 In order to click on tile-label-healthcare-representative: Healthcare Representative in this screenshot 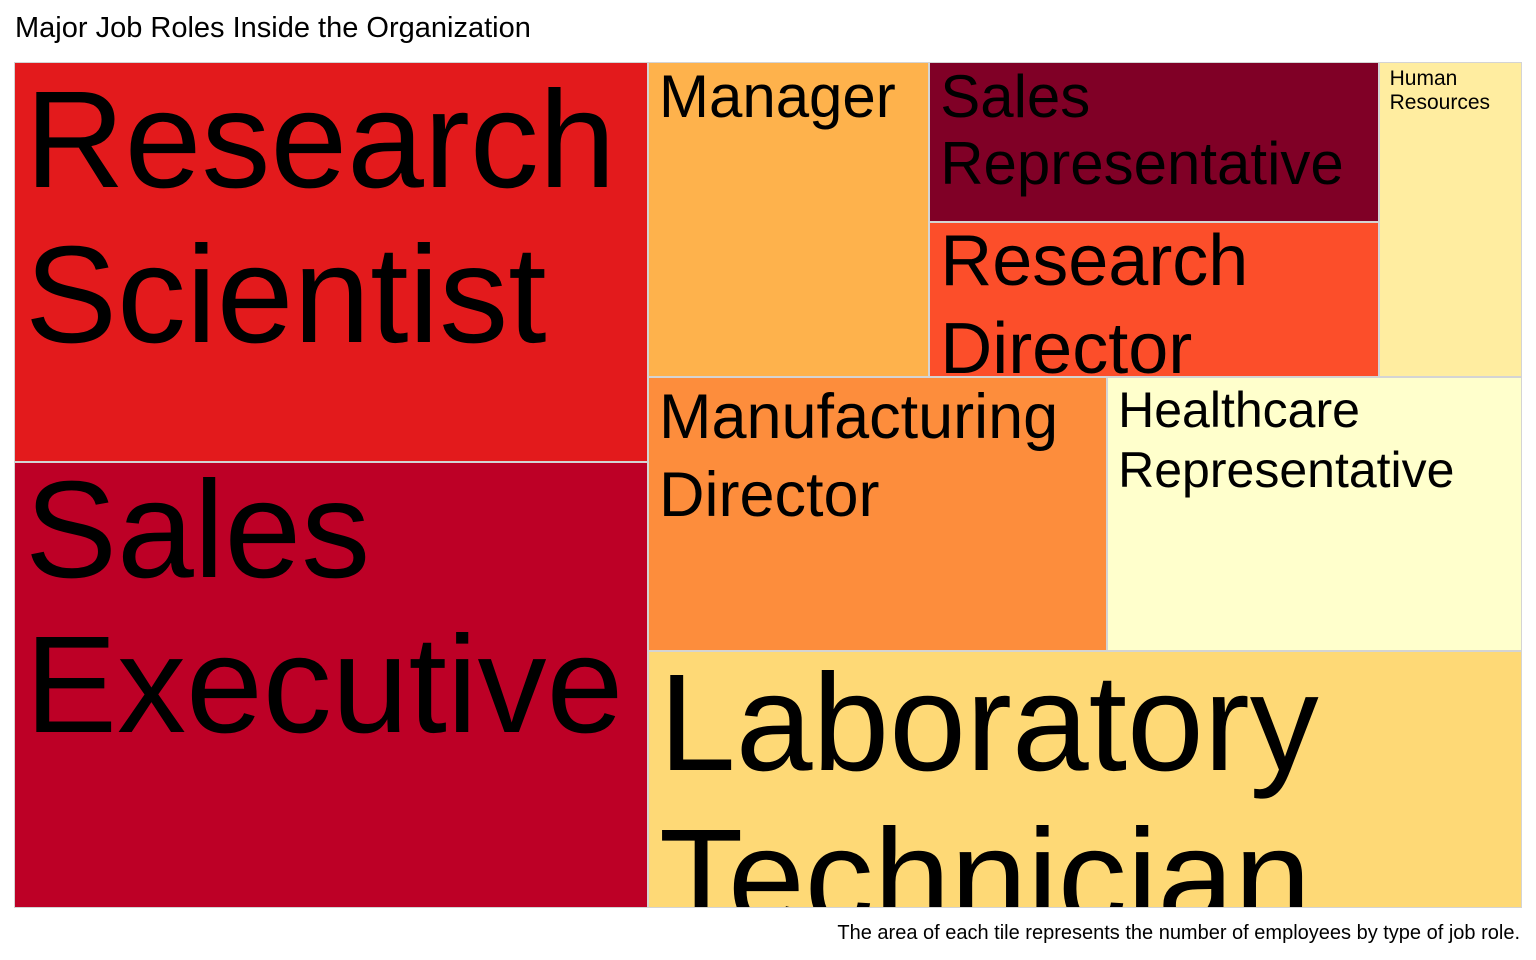, I will do `click(1286, 439)`.